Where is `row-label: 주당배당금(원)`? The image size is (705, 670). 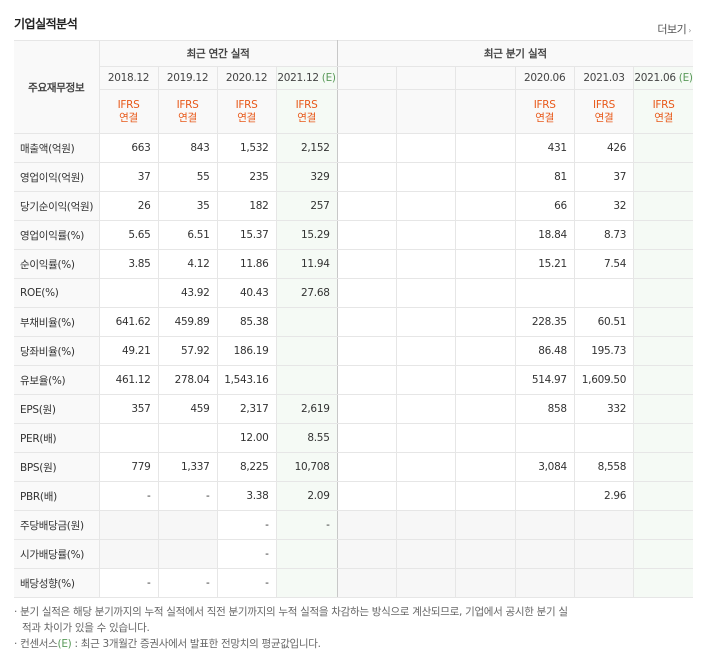
row-label: 주당배당금(원) is located at coordinates (57, 525).